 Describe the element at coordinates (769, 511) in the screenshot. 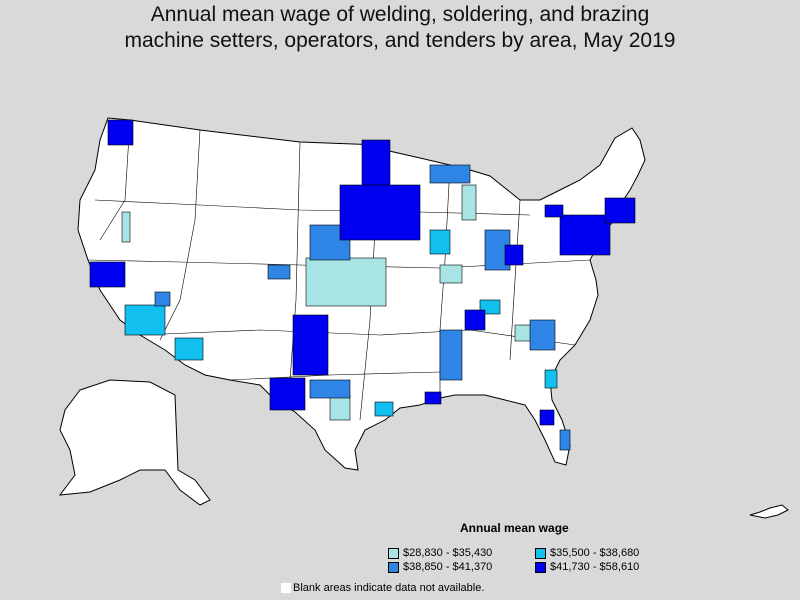

I see `hawaii-shape` at that location.